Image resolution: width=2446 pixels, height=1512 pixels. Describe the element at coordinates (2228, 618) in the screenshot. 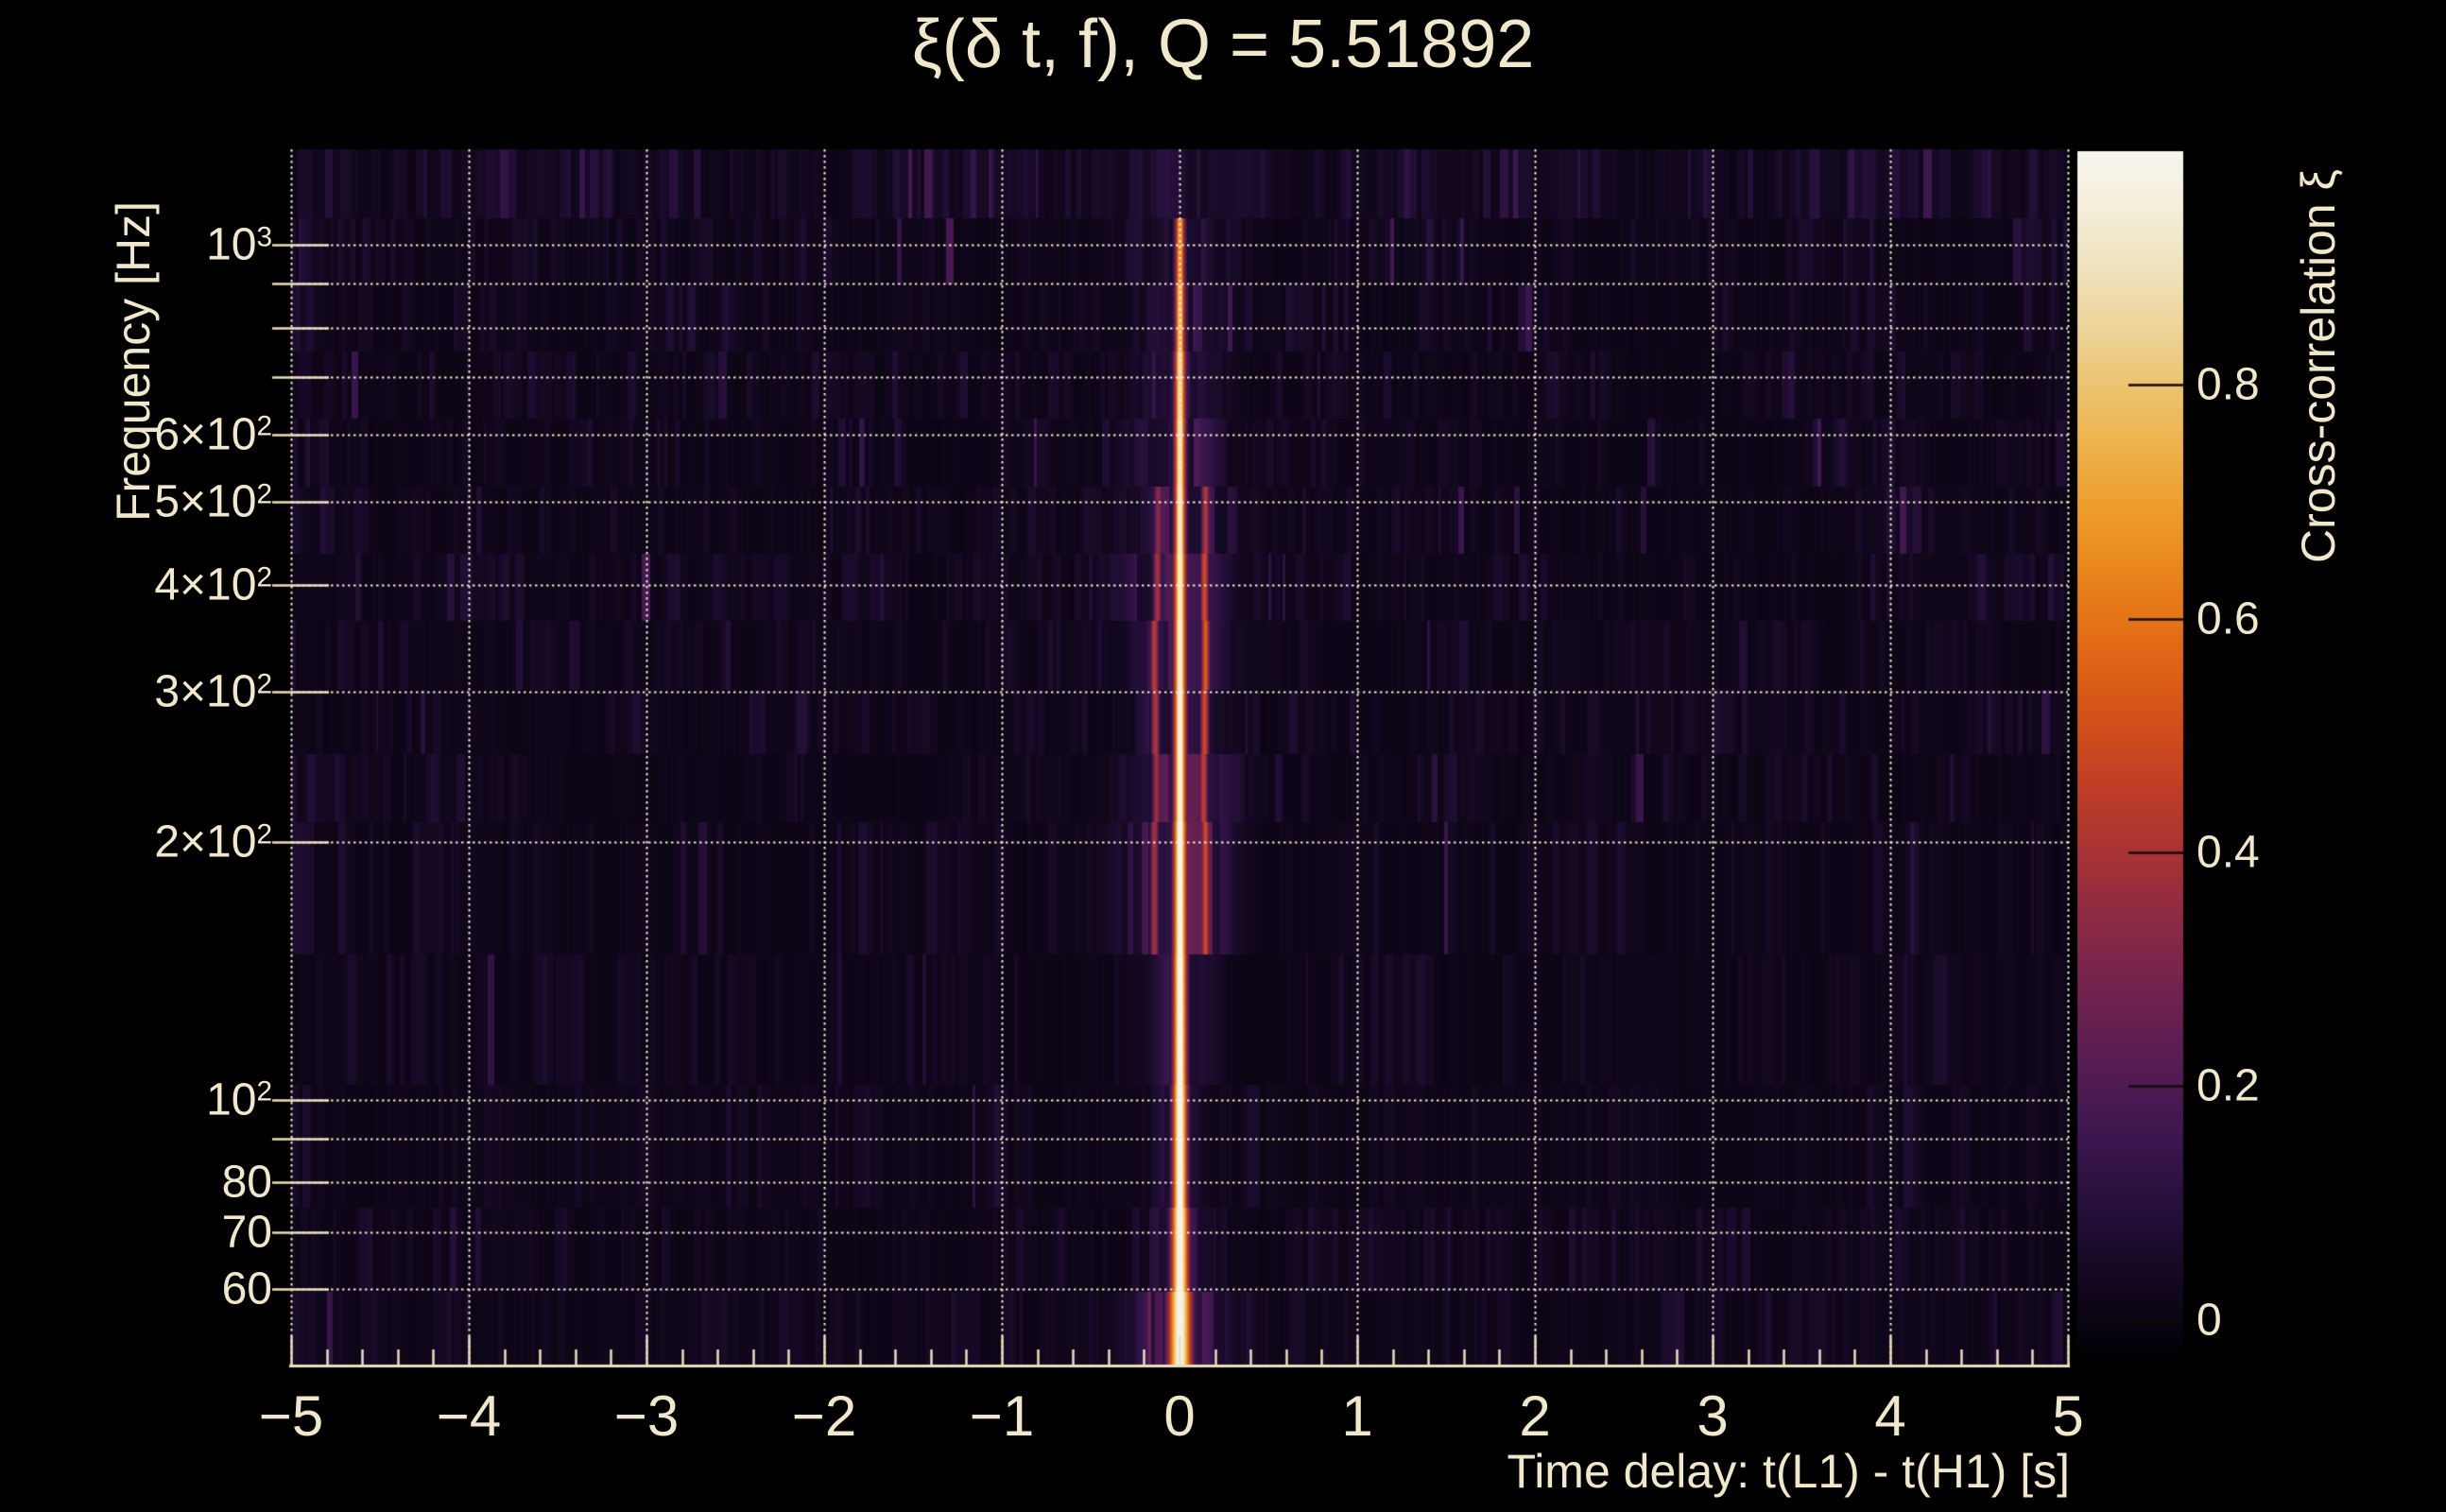

I see `colorbar-tick-label: 0.6` at that location.